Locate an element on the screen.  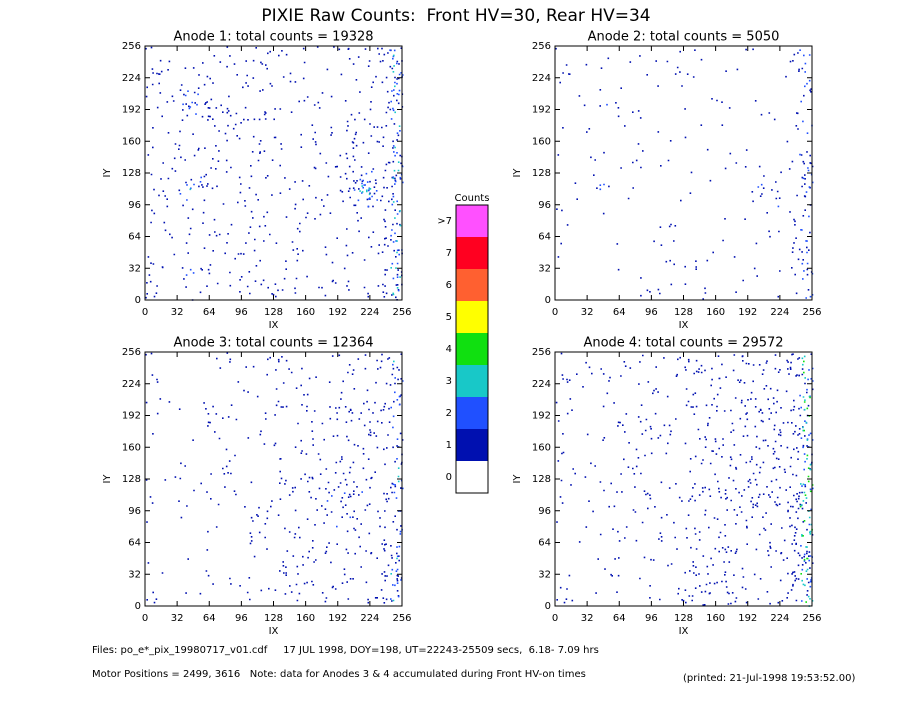
panel-title: Anode 2: total counts = 5050 is located at coordinates (684, 37).